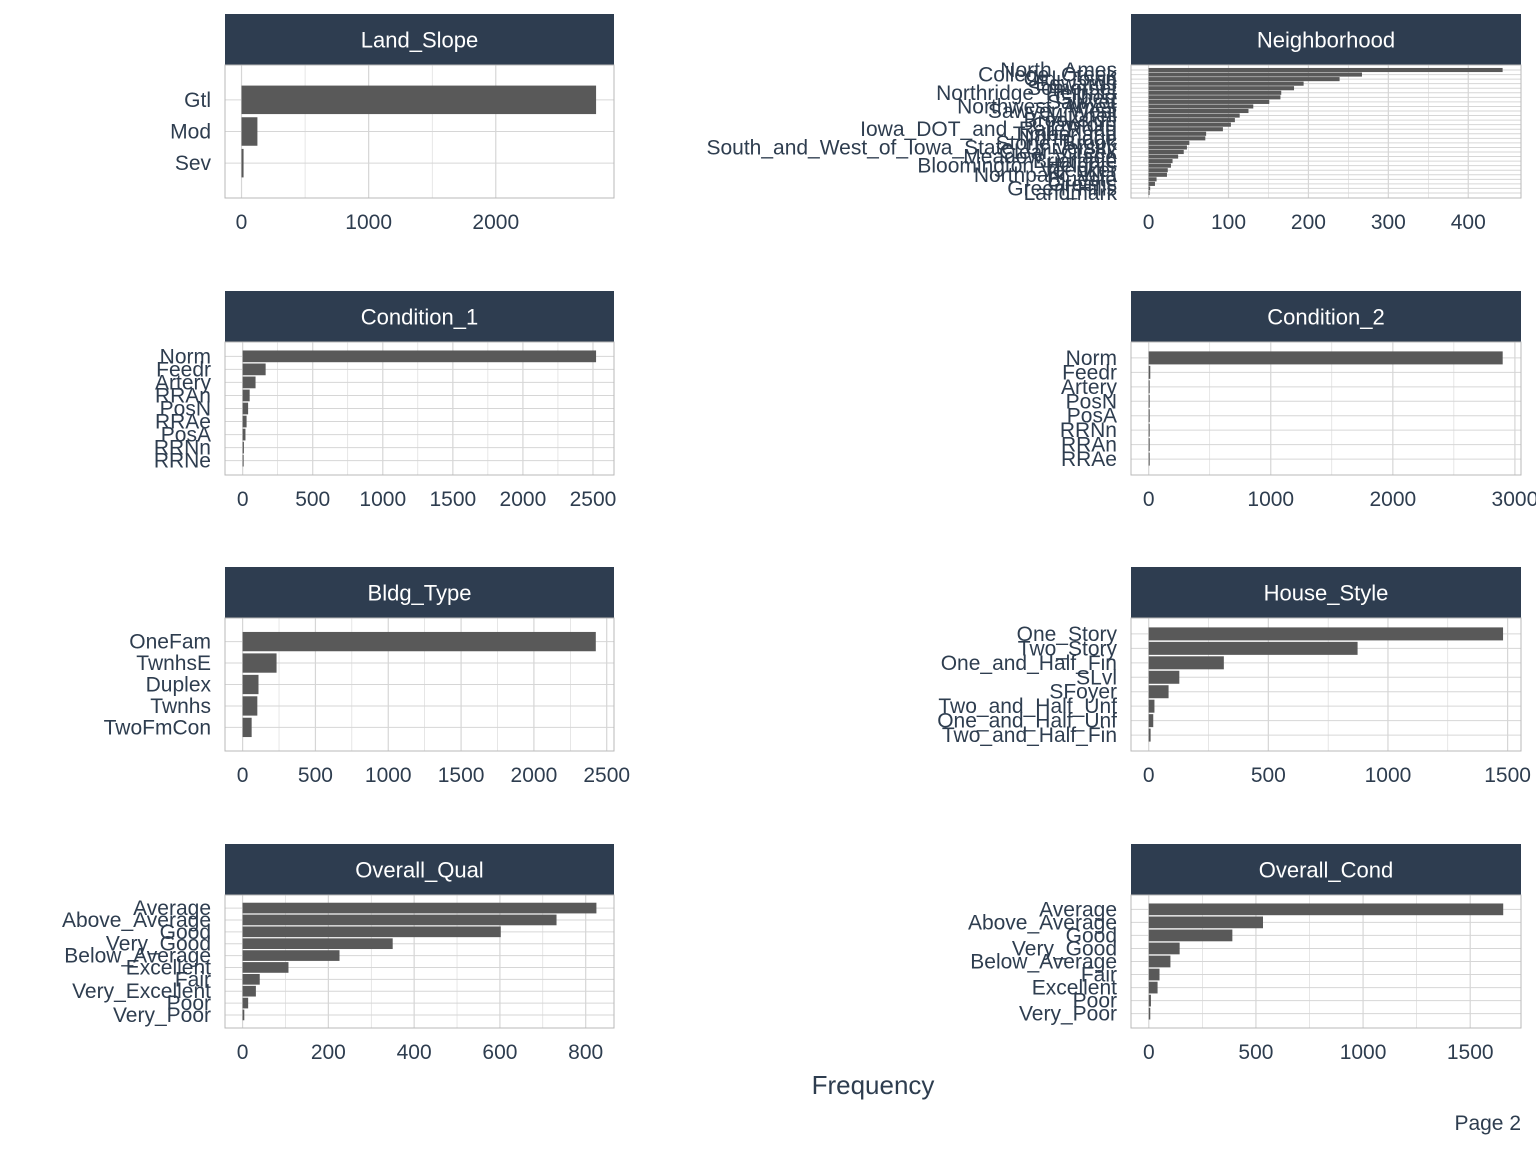 The width and height of the screenshot is (1536, 1152). I want to click on y-tick-label: One_and_Half_Fin, so click(1029, 663).